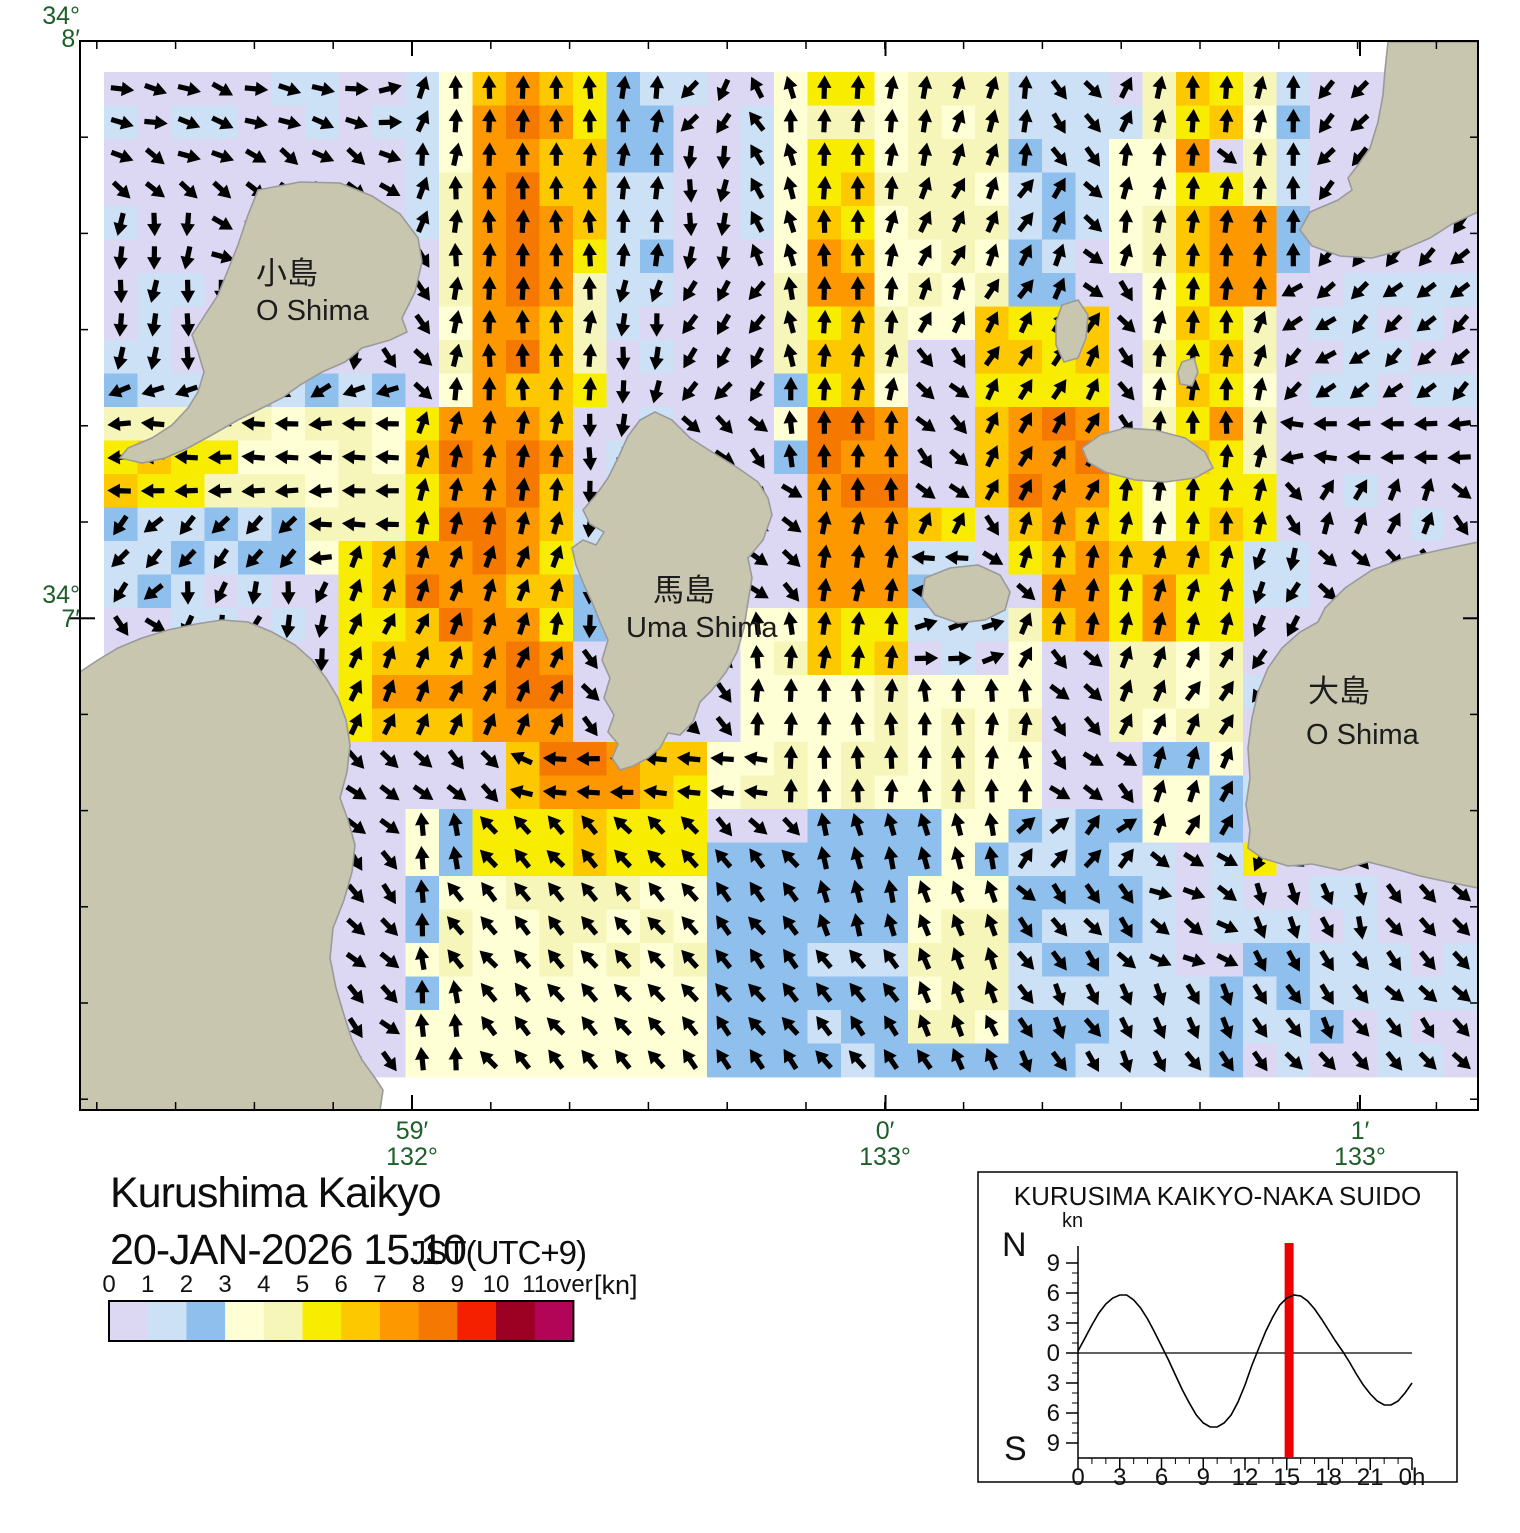 The image size is (1520, 1533). What do you see at coordinates (1072, 331) in the screenshot?
I see `land-islet-b` at bounding box center [1072, 331].